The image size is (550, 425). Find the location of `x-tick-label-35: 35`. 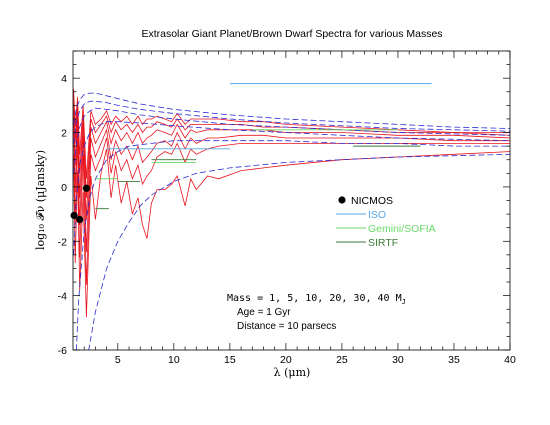

x-tick-label-35: 35 is located at coordinates (454, 360).